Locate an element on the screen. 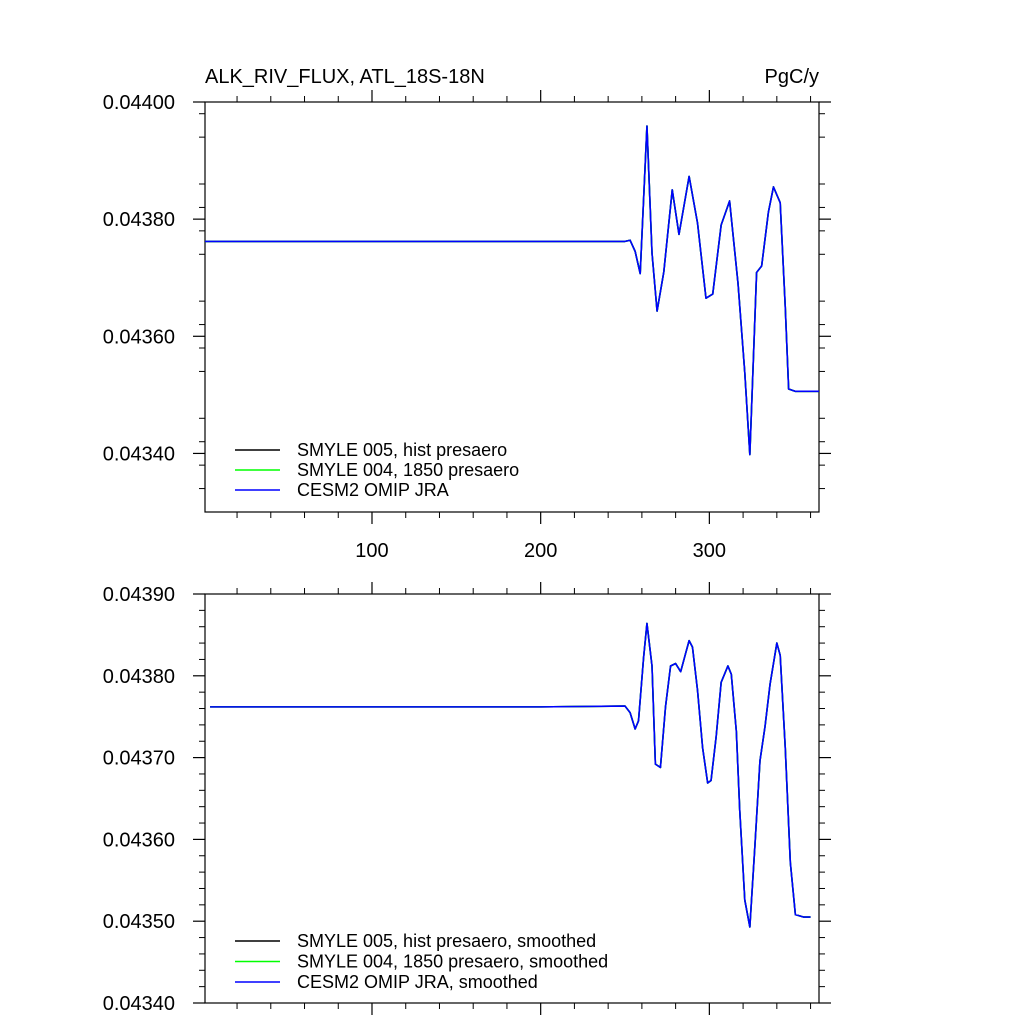 The width and height of the screenshot is (1024, 1024). legend-label-1: SMYLE 005, hist presaero is located at coordinates (402, 450).